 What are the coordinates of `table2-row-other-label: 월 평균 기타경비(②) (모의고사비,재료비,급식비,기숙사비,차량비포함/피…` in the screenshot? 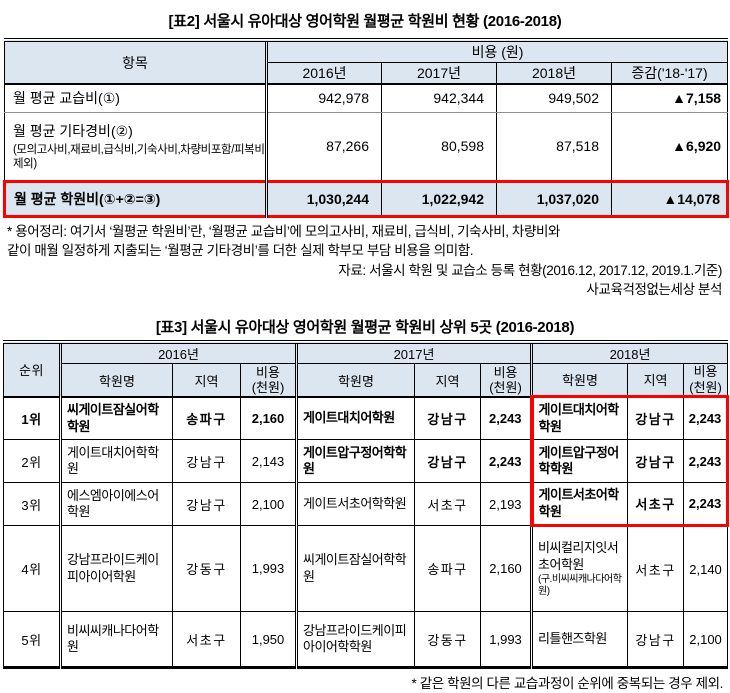 It's located at (135, 146).